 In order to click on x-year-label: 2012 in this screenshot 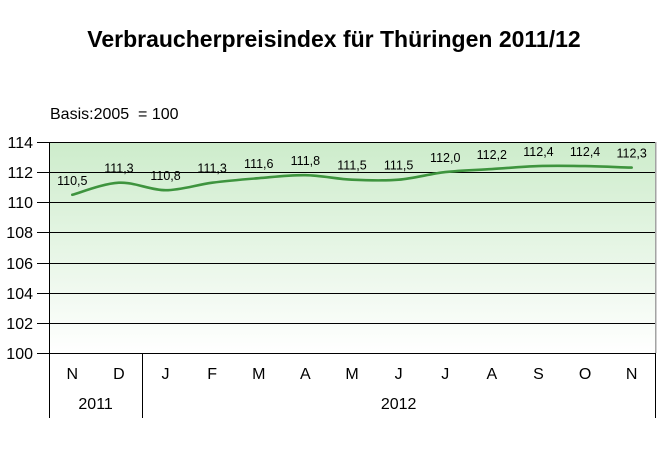, I will do `click(399, 404)`.